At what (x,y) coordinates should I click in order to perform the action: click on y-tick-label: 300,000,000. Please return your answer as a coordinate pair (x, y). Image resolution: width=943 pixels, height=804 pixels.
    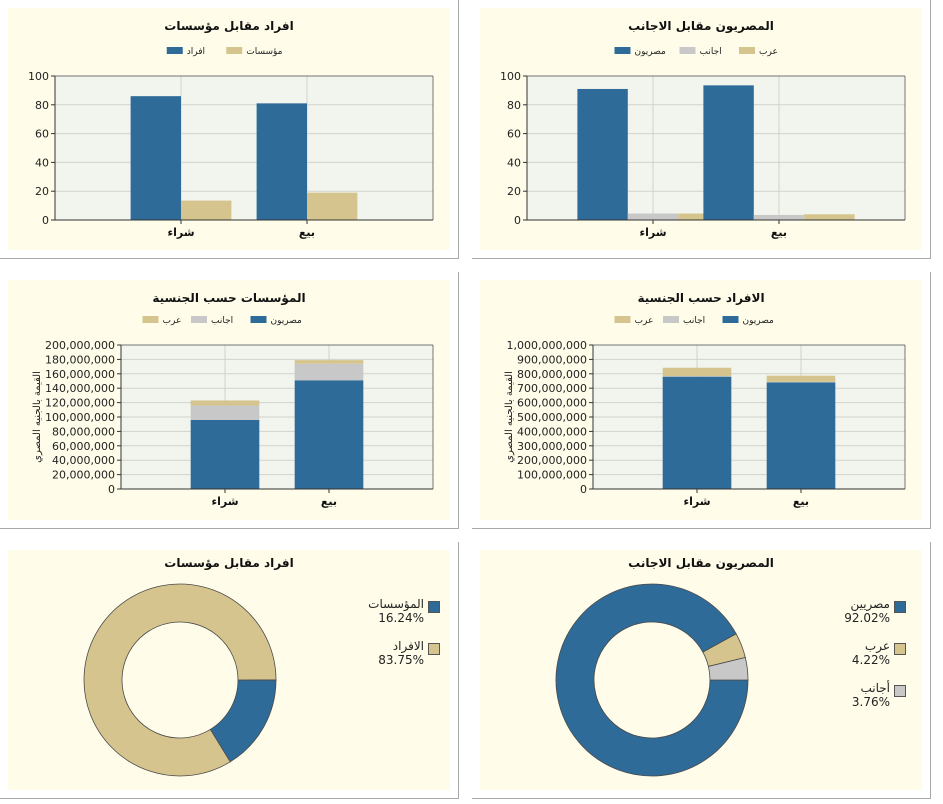
    Looking at the image, I should click on (552, 446).